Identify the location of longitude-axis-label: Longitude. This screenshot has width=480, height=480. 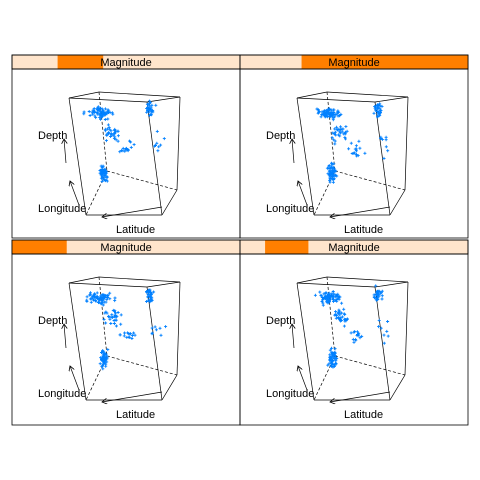
(290, 209).